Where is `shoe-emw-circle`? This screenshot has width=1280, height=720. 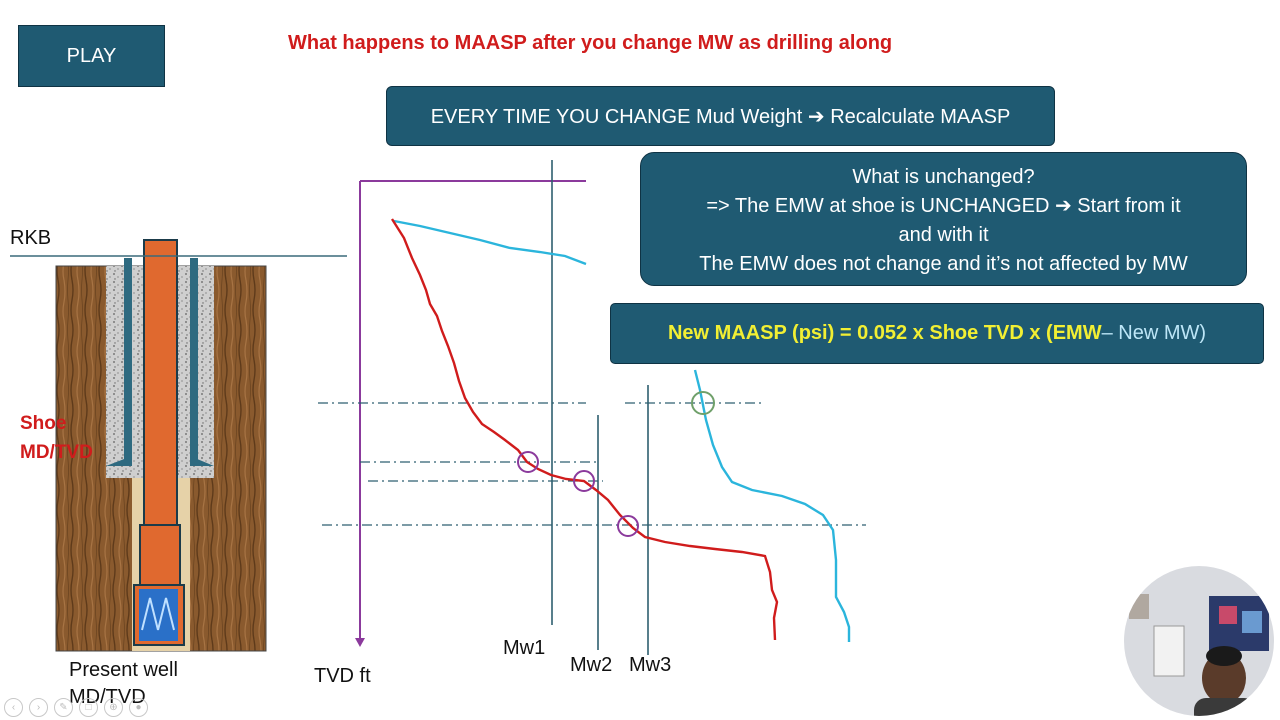 shoe-emw-circle is located at coordinates (703, 403).